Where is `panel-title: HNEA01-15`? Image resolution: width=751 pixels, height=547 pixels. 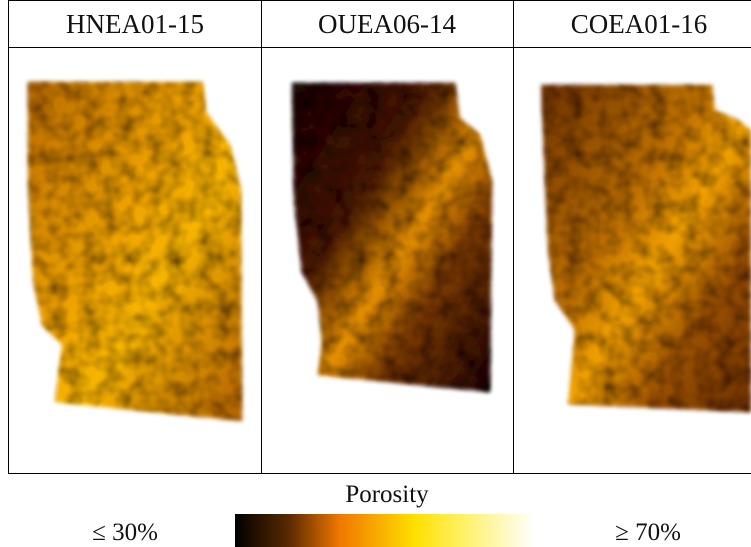 panel-title: HNEA01-15 is located at coordinates (135, 24).